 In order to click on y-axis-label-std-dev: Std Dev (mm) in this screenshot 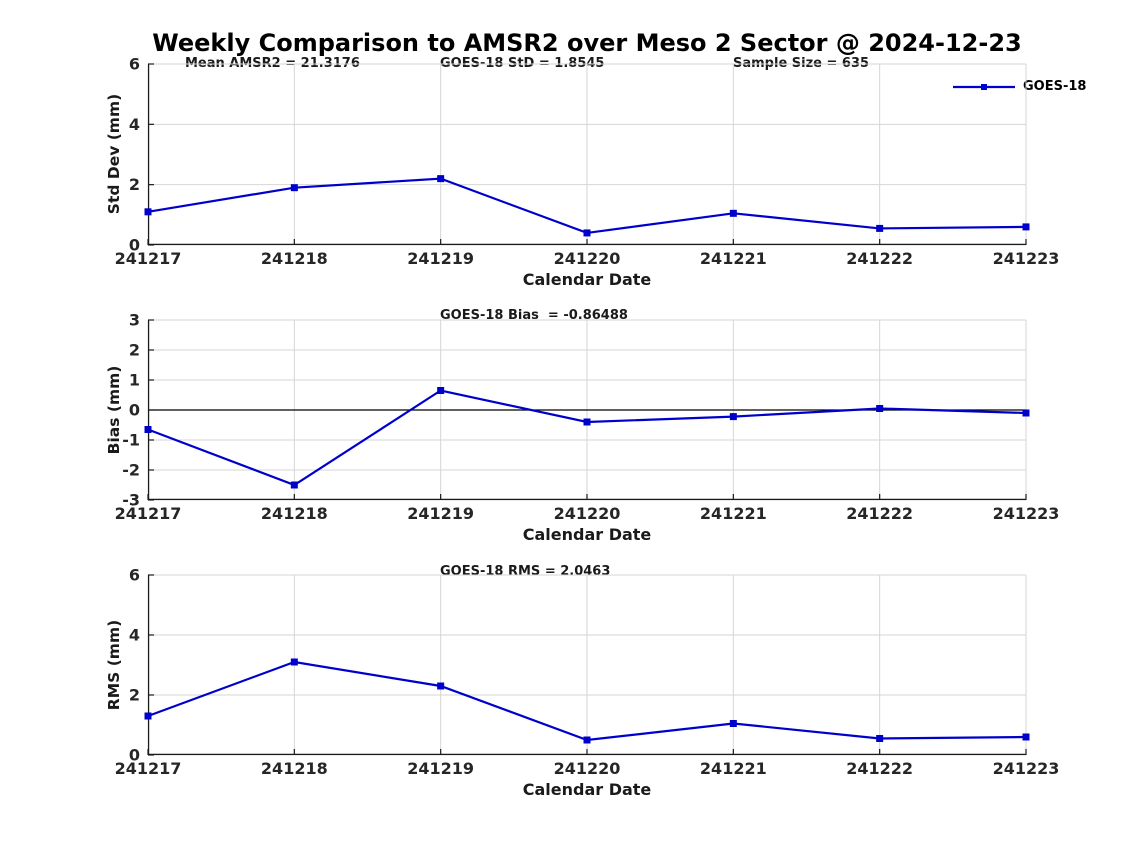, I will do `click(114, 154)`.